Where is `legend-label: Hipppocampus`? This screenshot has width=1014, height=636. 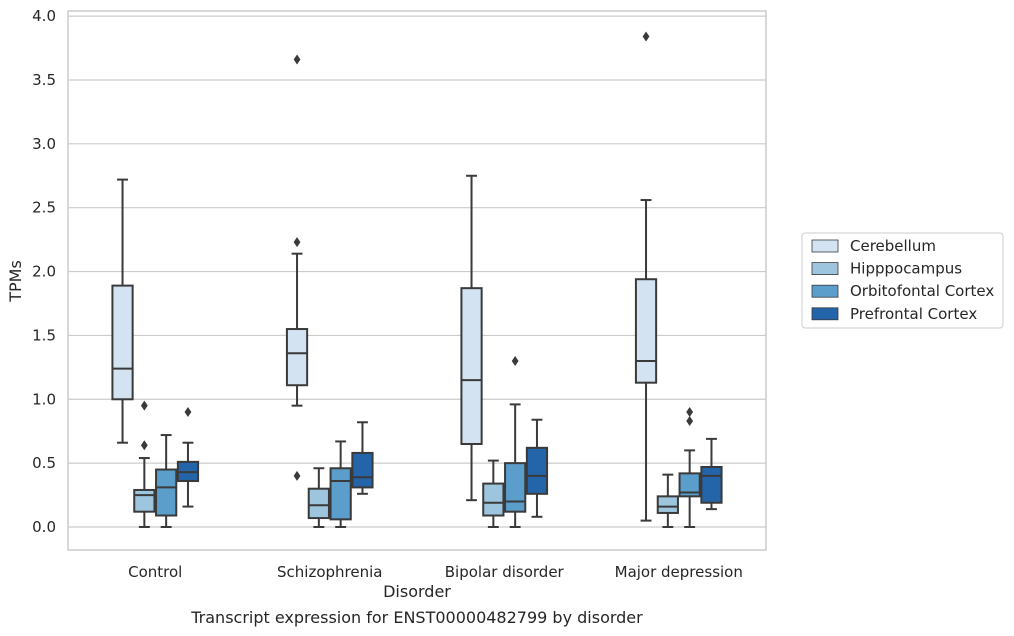 legend-label: Hipppocampus is located at coordinates (906, 269).